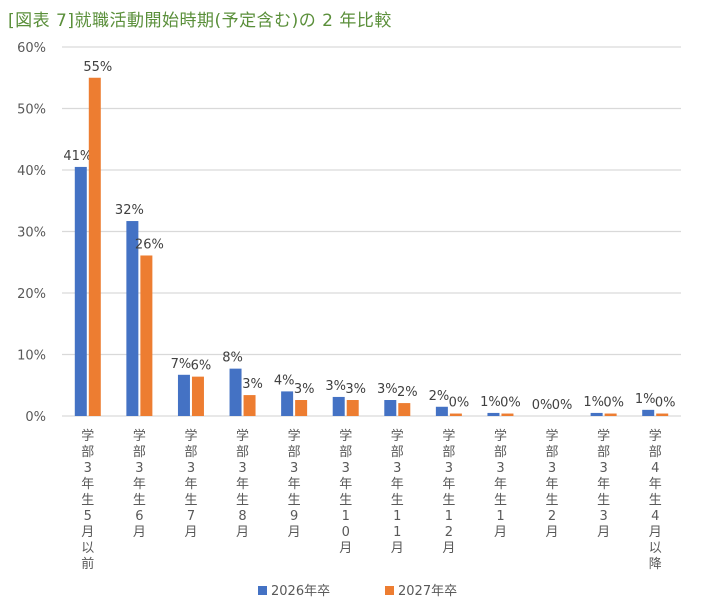 Image resolution: width=705 pixels, height=610 pixels. What do you see at coordinates (31, 48) in the screenshot?
I see `y-tick-label: 60%` at bounding box center [31, 48].